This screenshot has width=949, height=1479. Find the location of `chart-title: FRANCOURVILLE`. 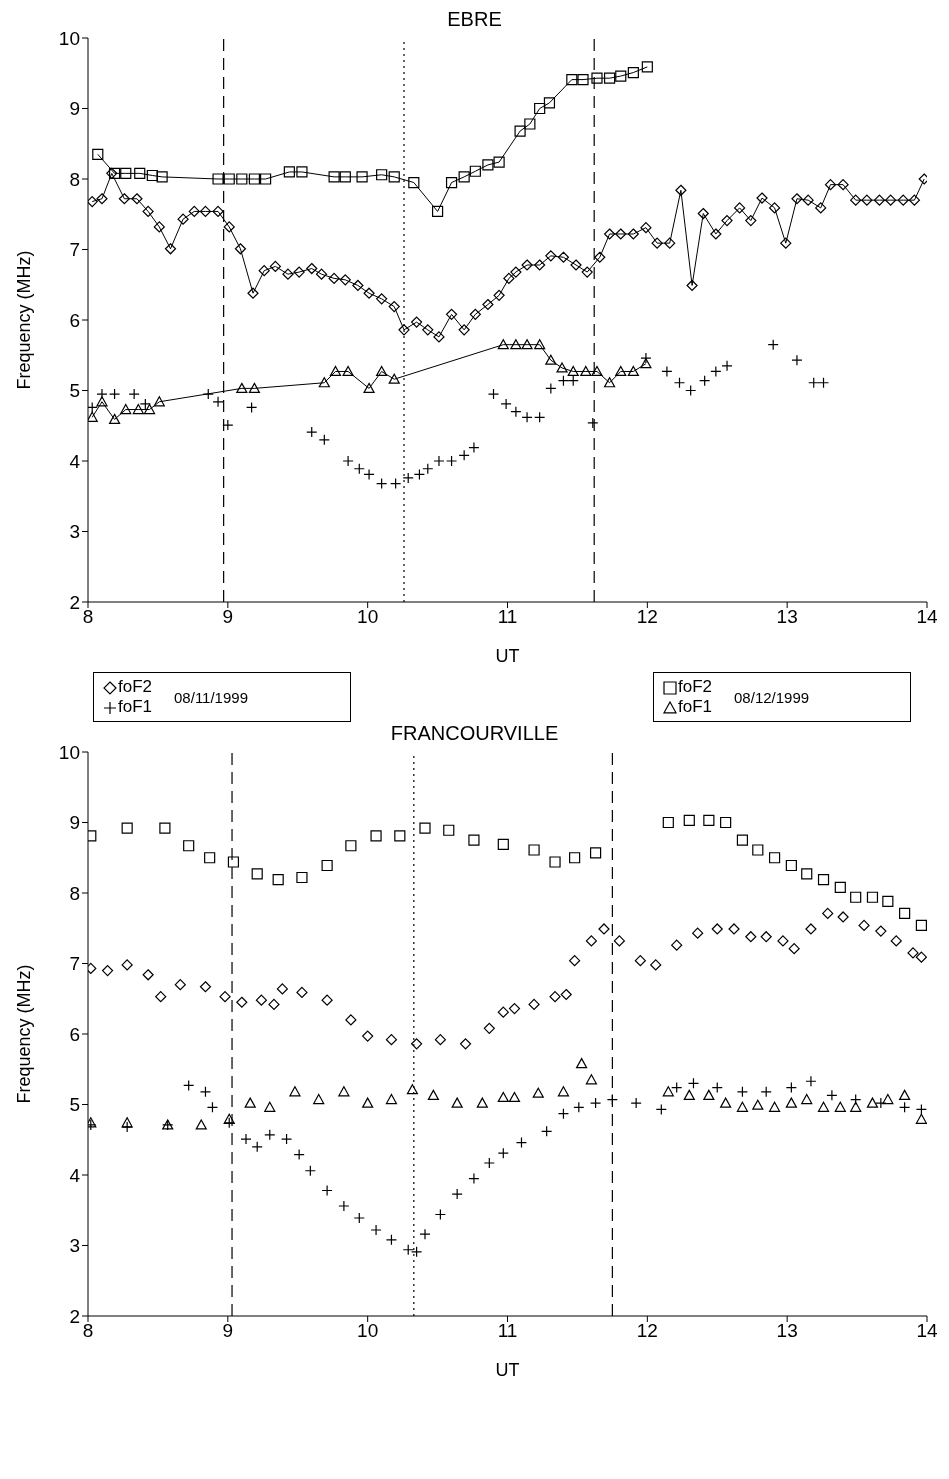

chart-title: FRANCOURVILLE is located at coordinates (474, 733).